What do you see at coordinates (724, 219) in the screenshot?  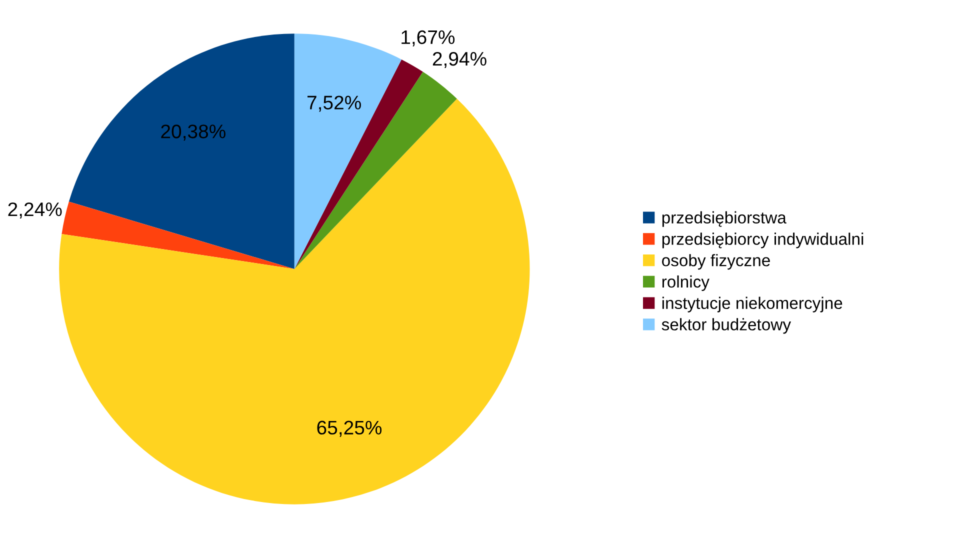 I see `legend-label: przedsiębiorstwa` at bounding box center [724, 219].